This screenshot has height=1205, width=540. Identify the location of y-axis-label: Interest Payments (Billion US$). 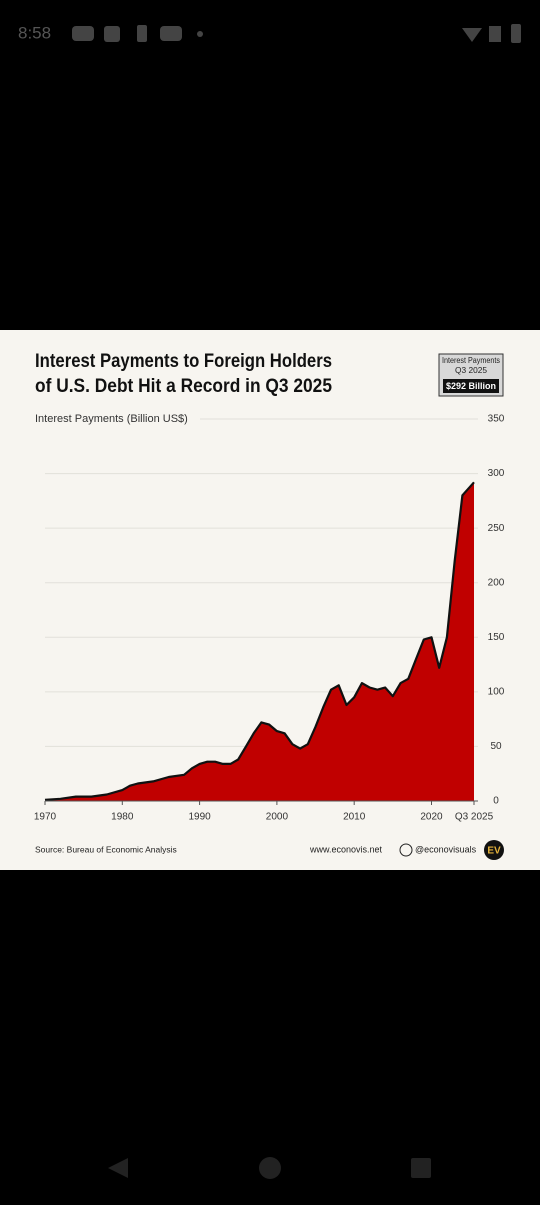
(111, 419).